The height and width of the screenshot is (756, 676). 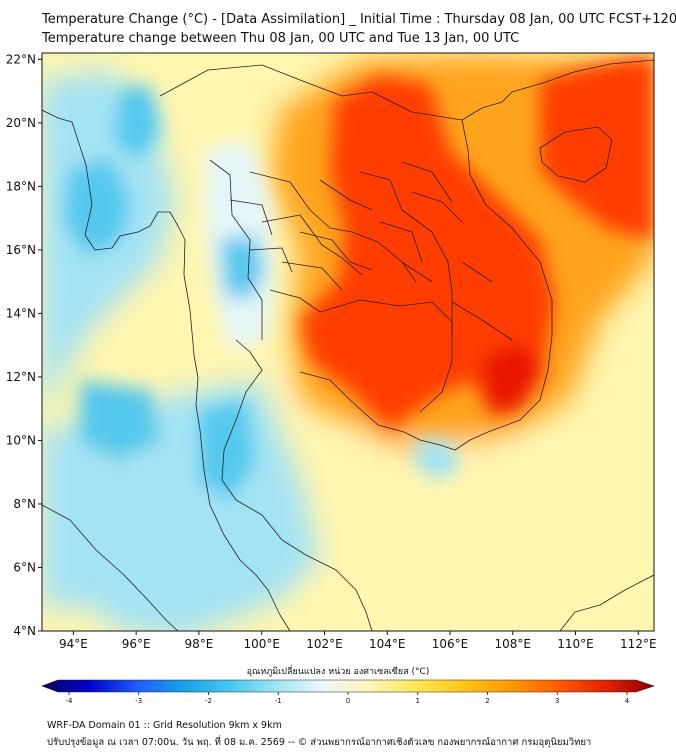 I want to click on border-th-la, so click(x=333, y=227).